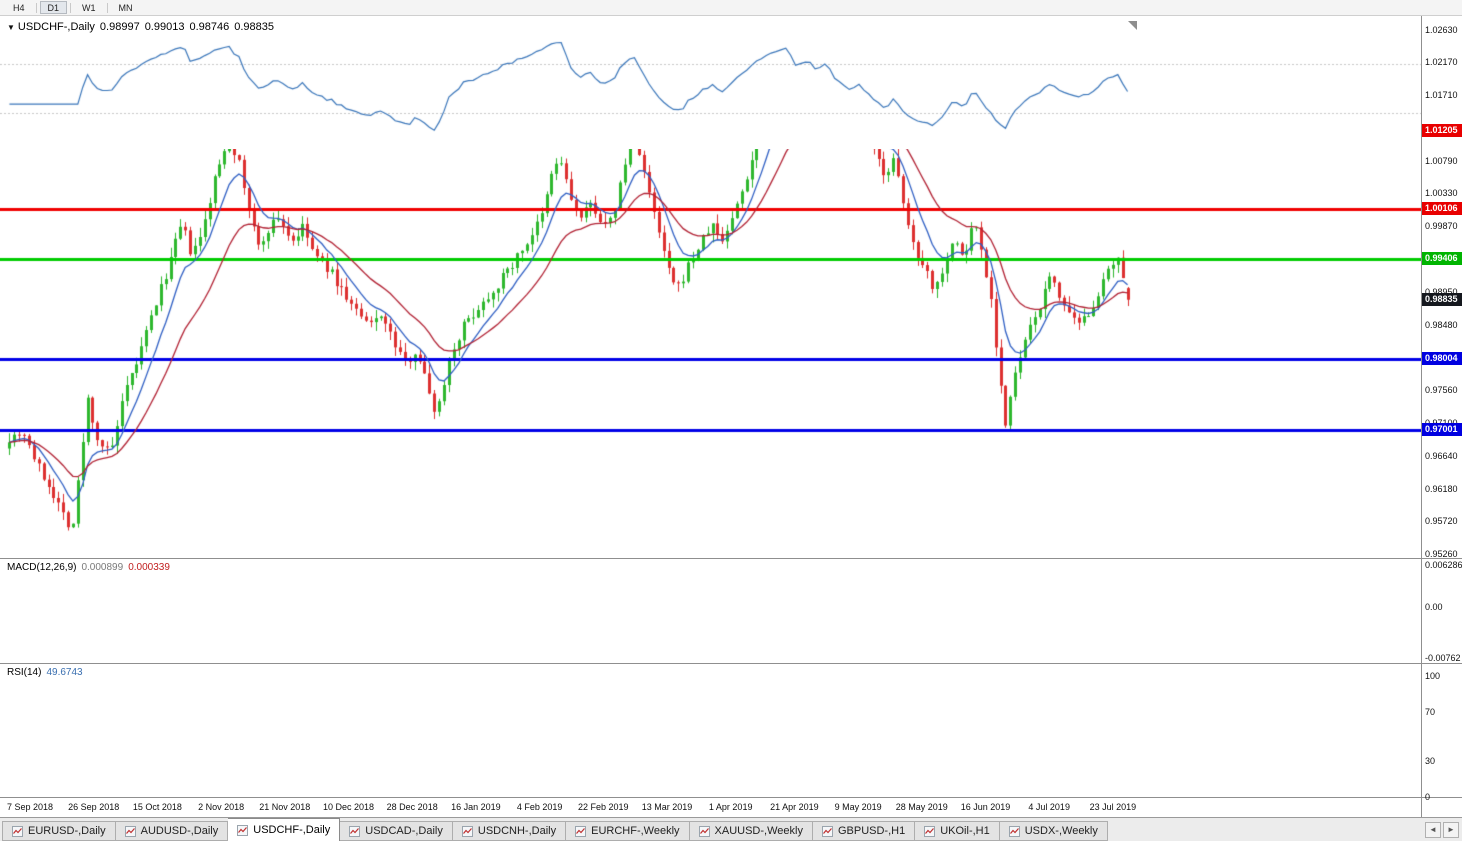  Describe the element at coordinates (19, 8) in the screenshot. I see `timeframe-button-h4: H4` at that location.